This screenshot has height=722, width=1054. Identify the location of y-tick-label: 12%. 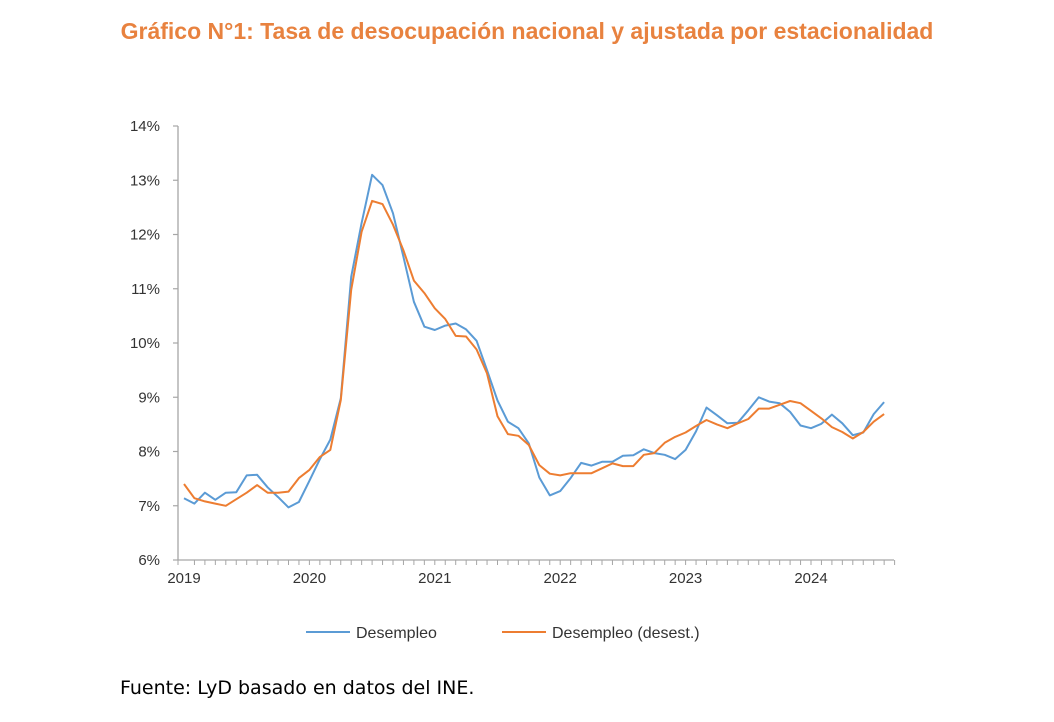
(145, 235).